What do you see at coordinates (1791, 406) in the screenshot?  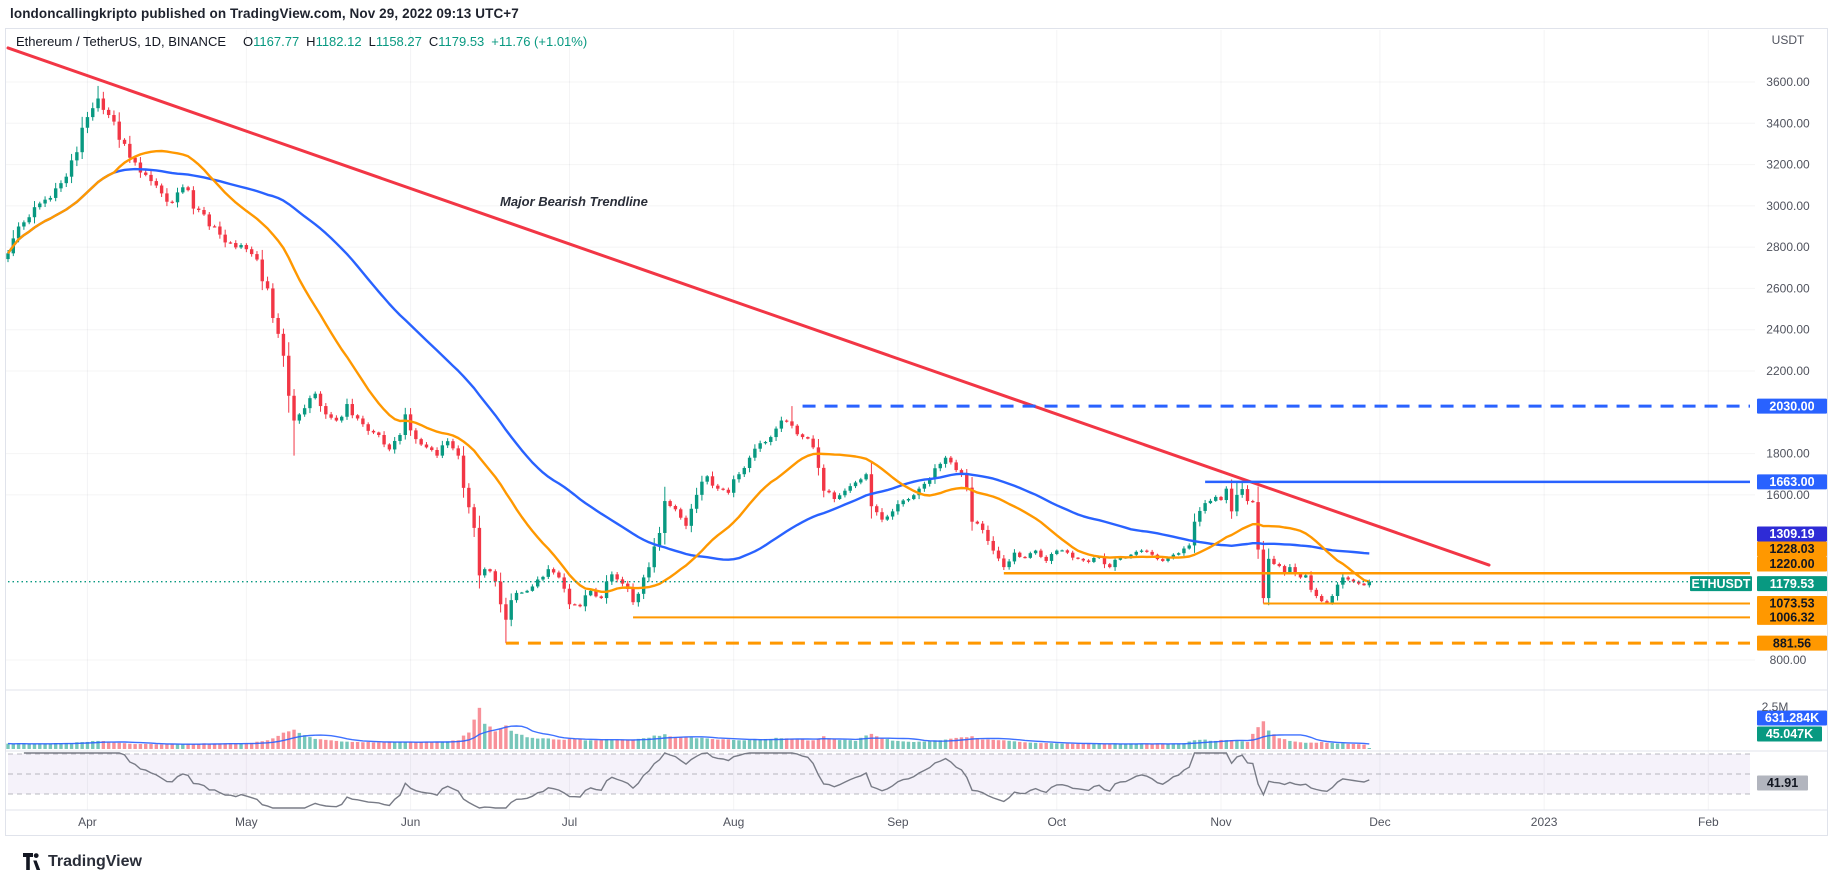 I see `svg-text: 2030.00` at bounding box center [1791, 406].